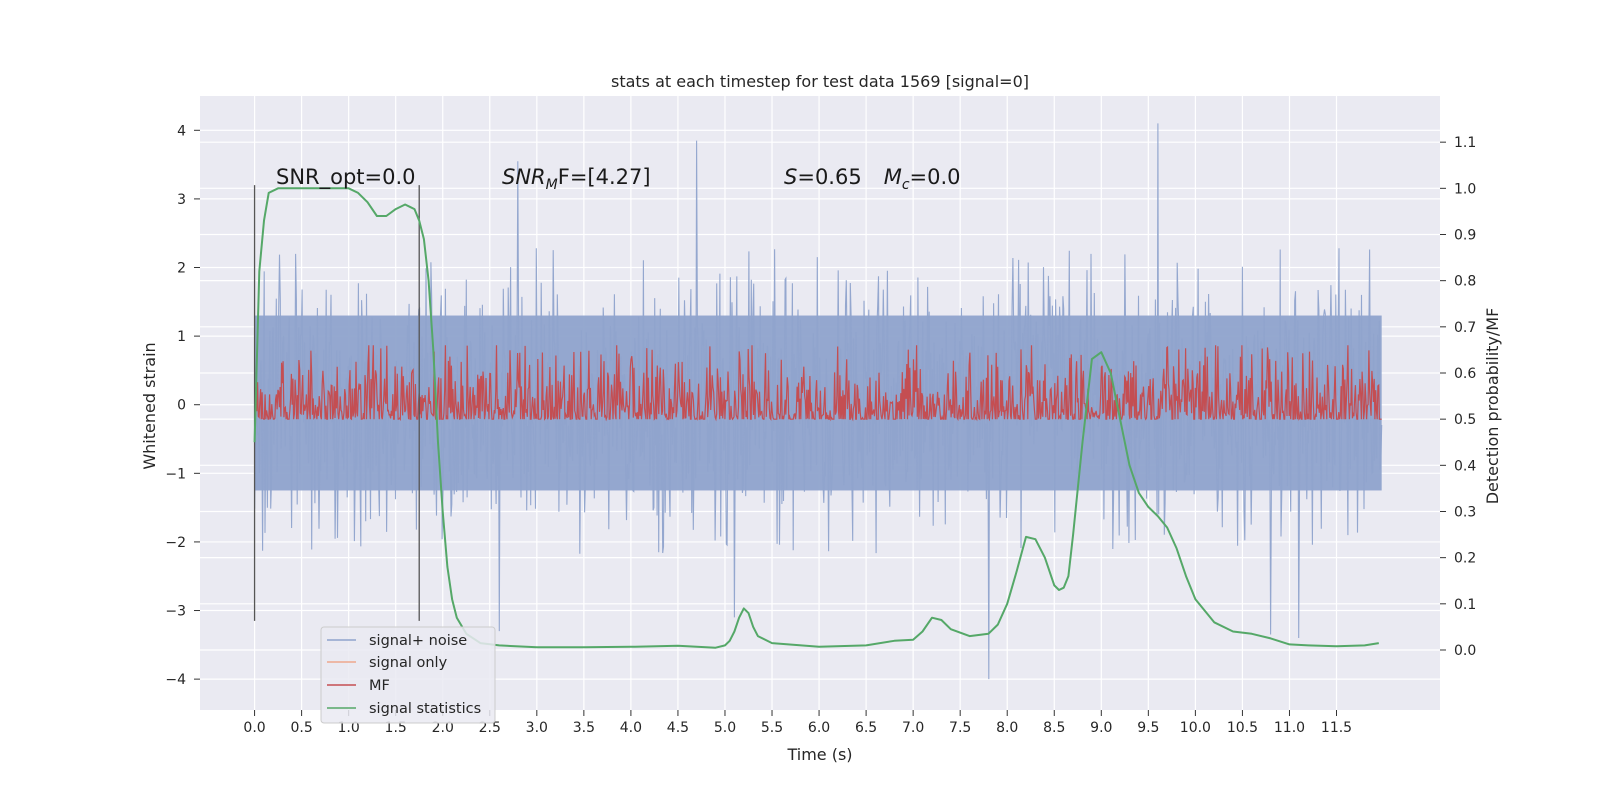  What do you see at coordinates (1289, 728) in the screenshot?
I see `x-tick-label-22: 11.0` at bounding box center [1289, 728].